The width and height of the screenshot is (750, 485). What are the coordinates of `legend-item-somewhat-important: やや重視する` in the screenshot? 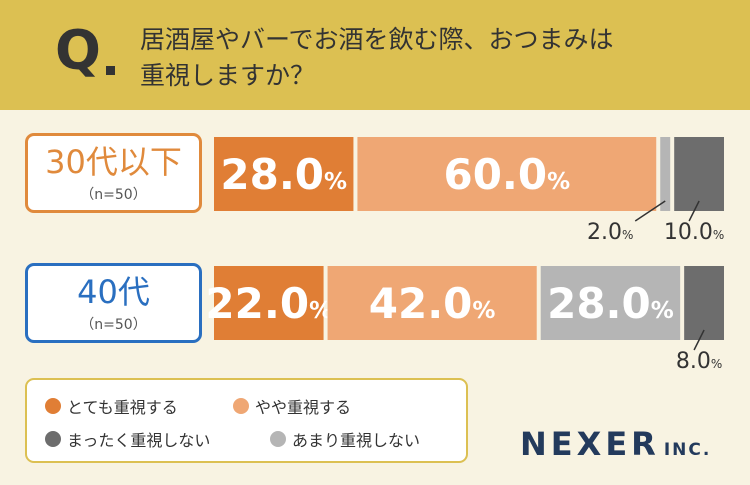 It's located at (292, 406).